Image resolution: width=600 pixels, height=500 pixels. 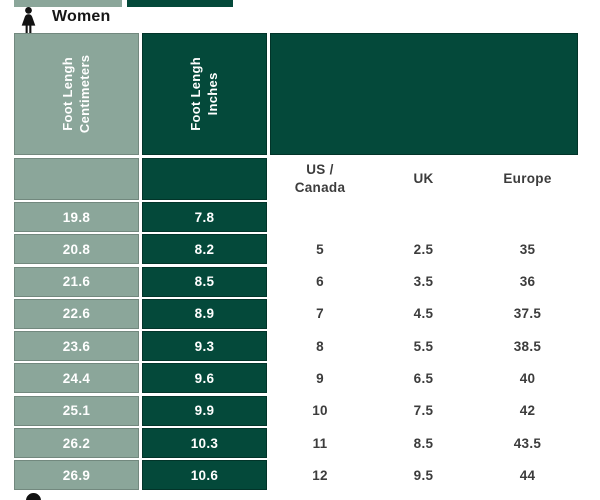 What do you see at coordinates (204, 313) in the screenshot?
I see `cell-foot-length-inch: 8.9` at bounding box center [204, 313].